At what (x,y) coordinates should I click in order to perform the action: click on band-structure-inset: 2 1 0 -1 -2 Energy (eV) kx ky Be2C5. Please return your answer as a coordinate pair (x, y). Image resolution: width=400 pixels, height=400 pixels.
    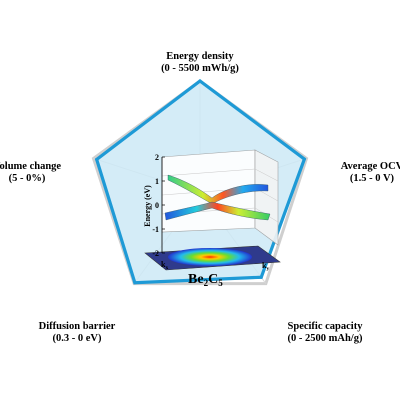
    Looking at the image, I should click on (212, 218).